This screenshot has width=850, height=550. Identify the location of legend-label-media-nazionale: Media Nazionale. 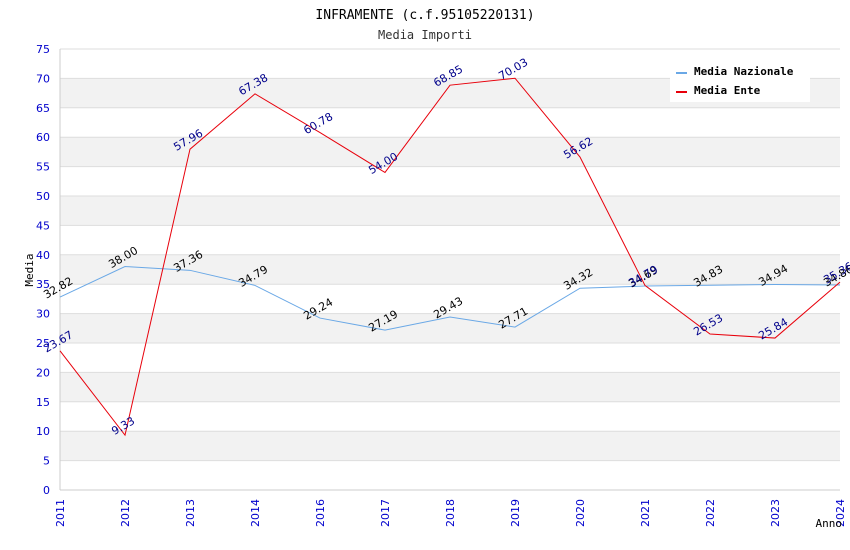
(744, 71).